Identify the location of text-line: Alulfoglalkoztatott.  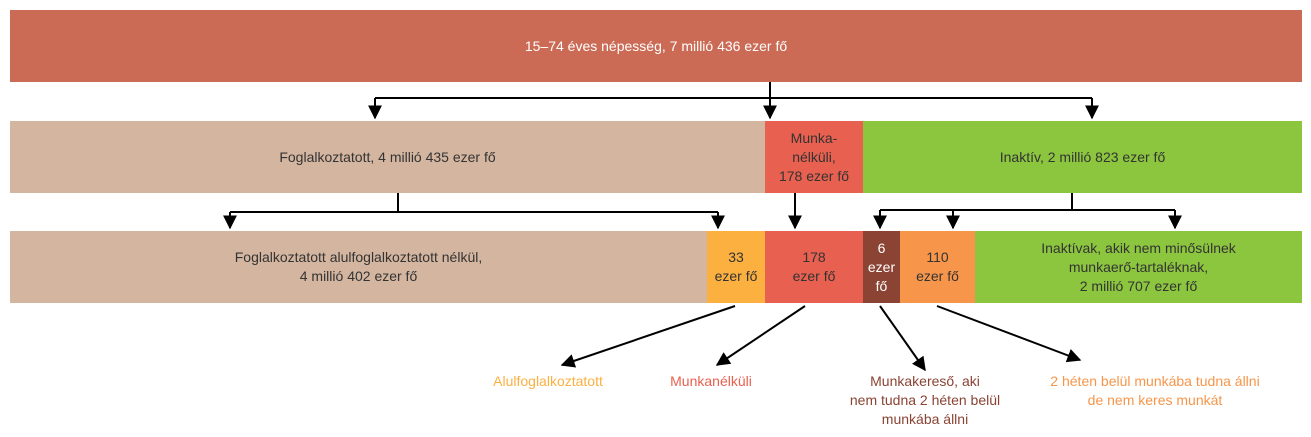
(548, 381).